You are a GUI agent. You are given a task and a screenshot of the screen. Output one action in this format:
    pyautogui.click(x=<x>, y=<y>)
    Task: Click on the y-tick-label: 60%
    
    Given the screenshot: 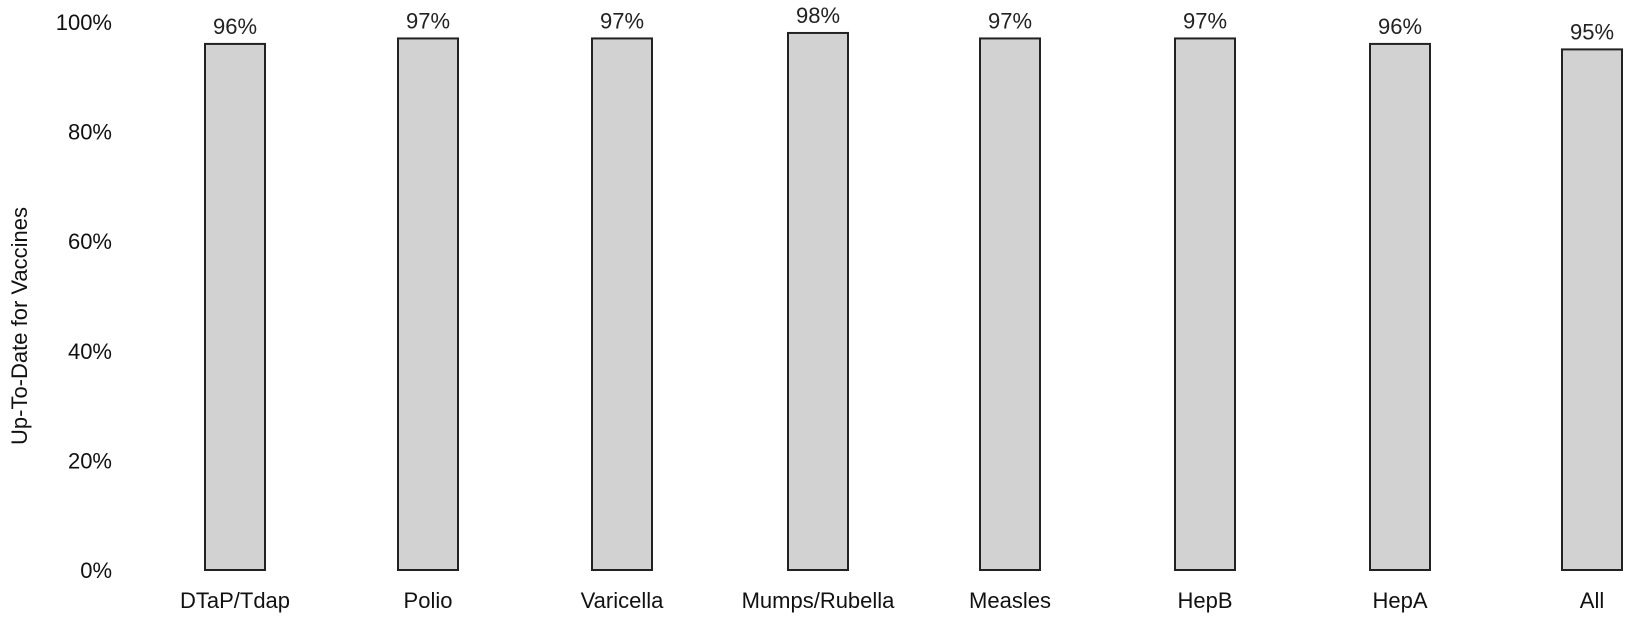 What is the action you would take?
    pyautogui.click(x=90, y=241)
    